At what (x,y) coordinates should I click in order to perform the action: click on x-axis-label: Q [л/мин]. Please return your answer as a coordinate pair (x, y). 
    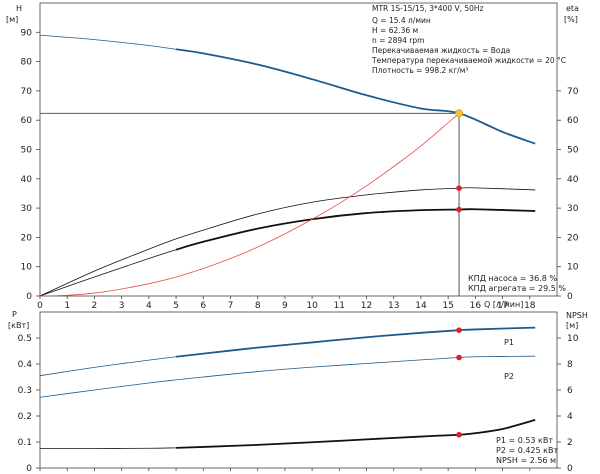
    Looking at the image, I should click on (503, 304).